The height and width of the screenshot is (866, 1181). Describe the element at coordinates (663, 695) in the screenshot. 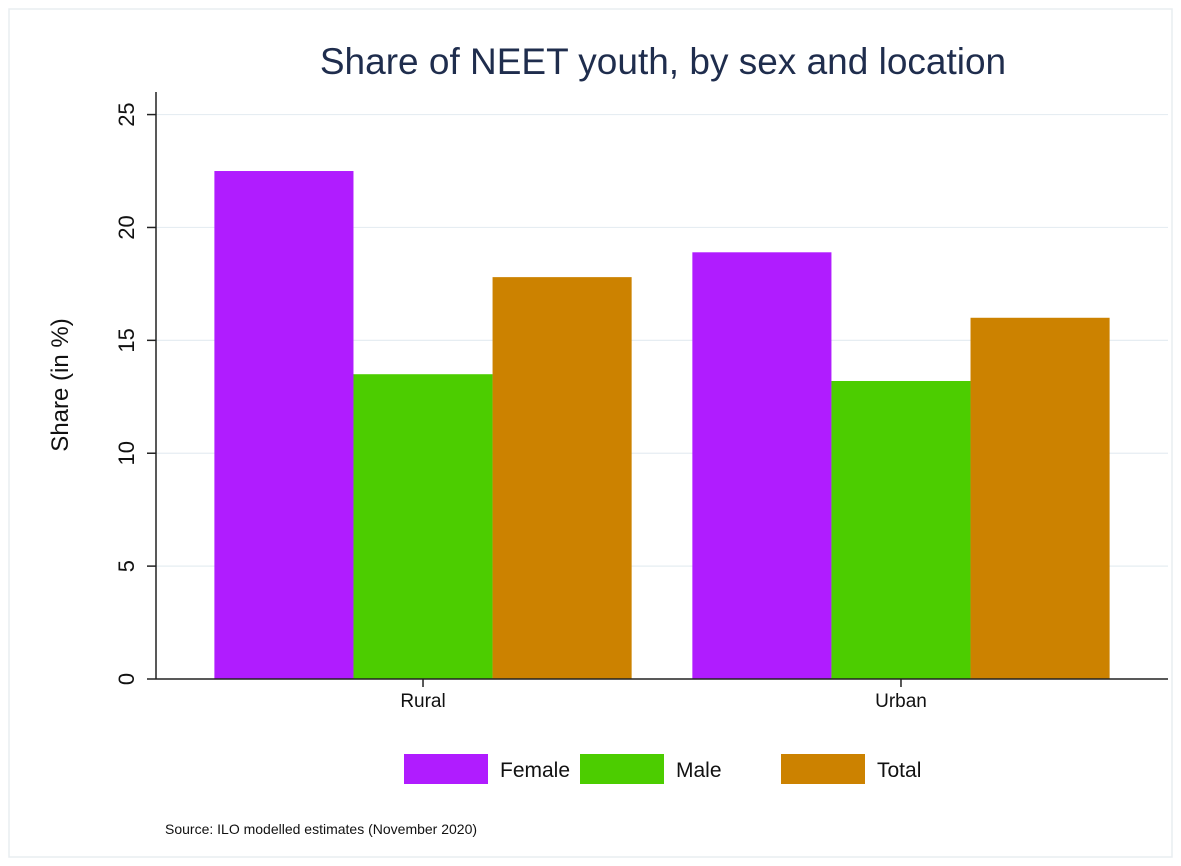

I see `x-category-labels: Rural Urban` at that location.